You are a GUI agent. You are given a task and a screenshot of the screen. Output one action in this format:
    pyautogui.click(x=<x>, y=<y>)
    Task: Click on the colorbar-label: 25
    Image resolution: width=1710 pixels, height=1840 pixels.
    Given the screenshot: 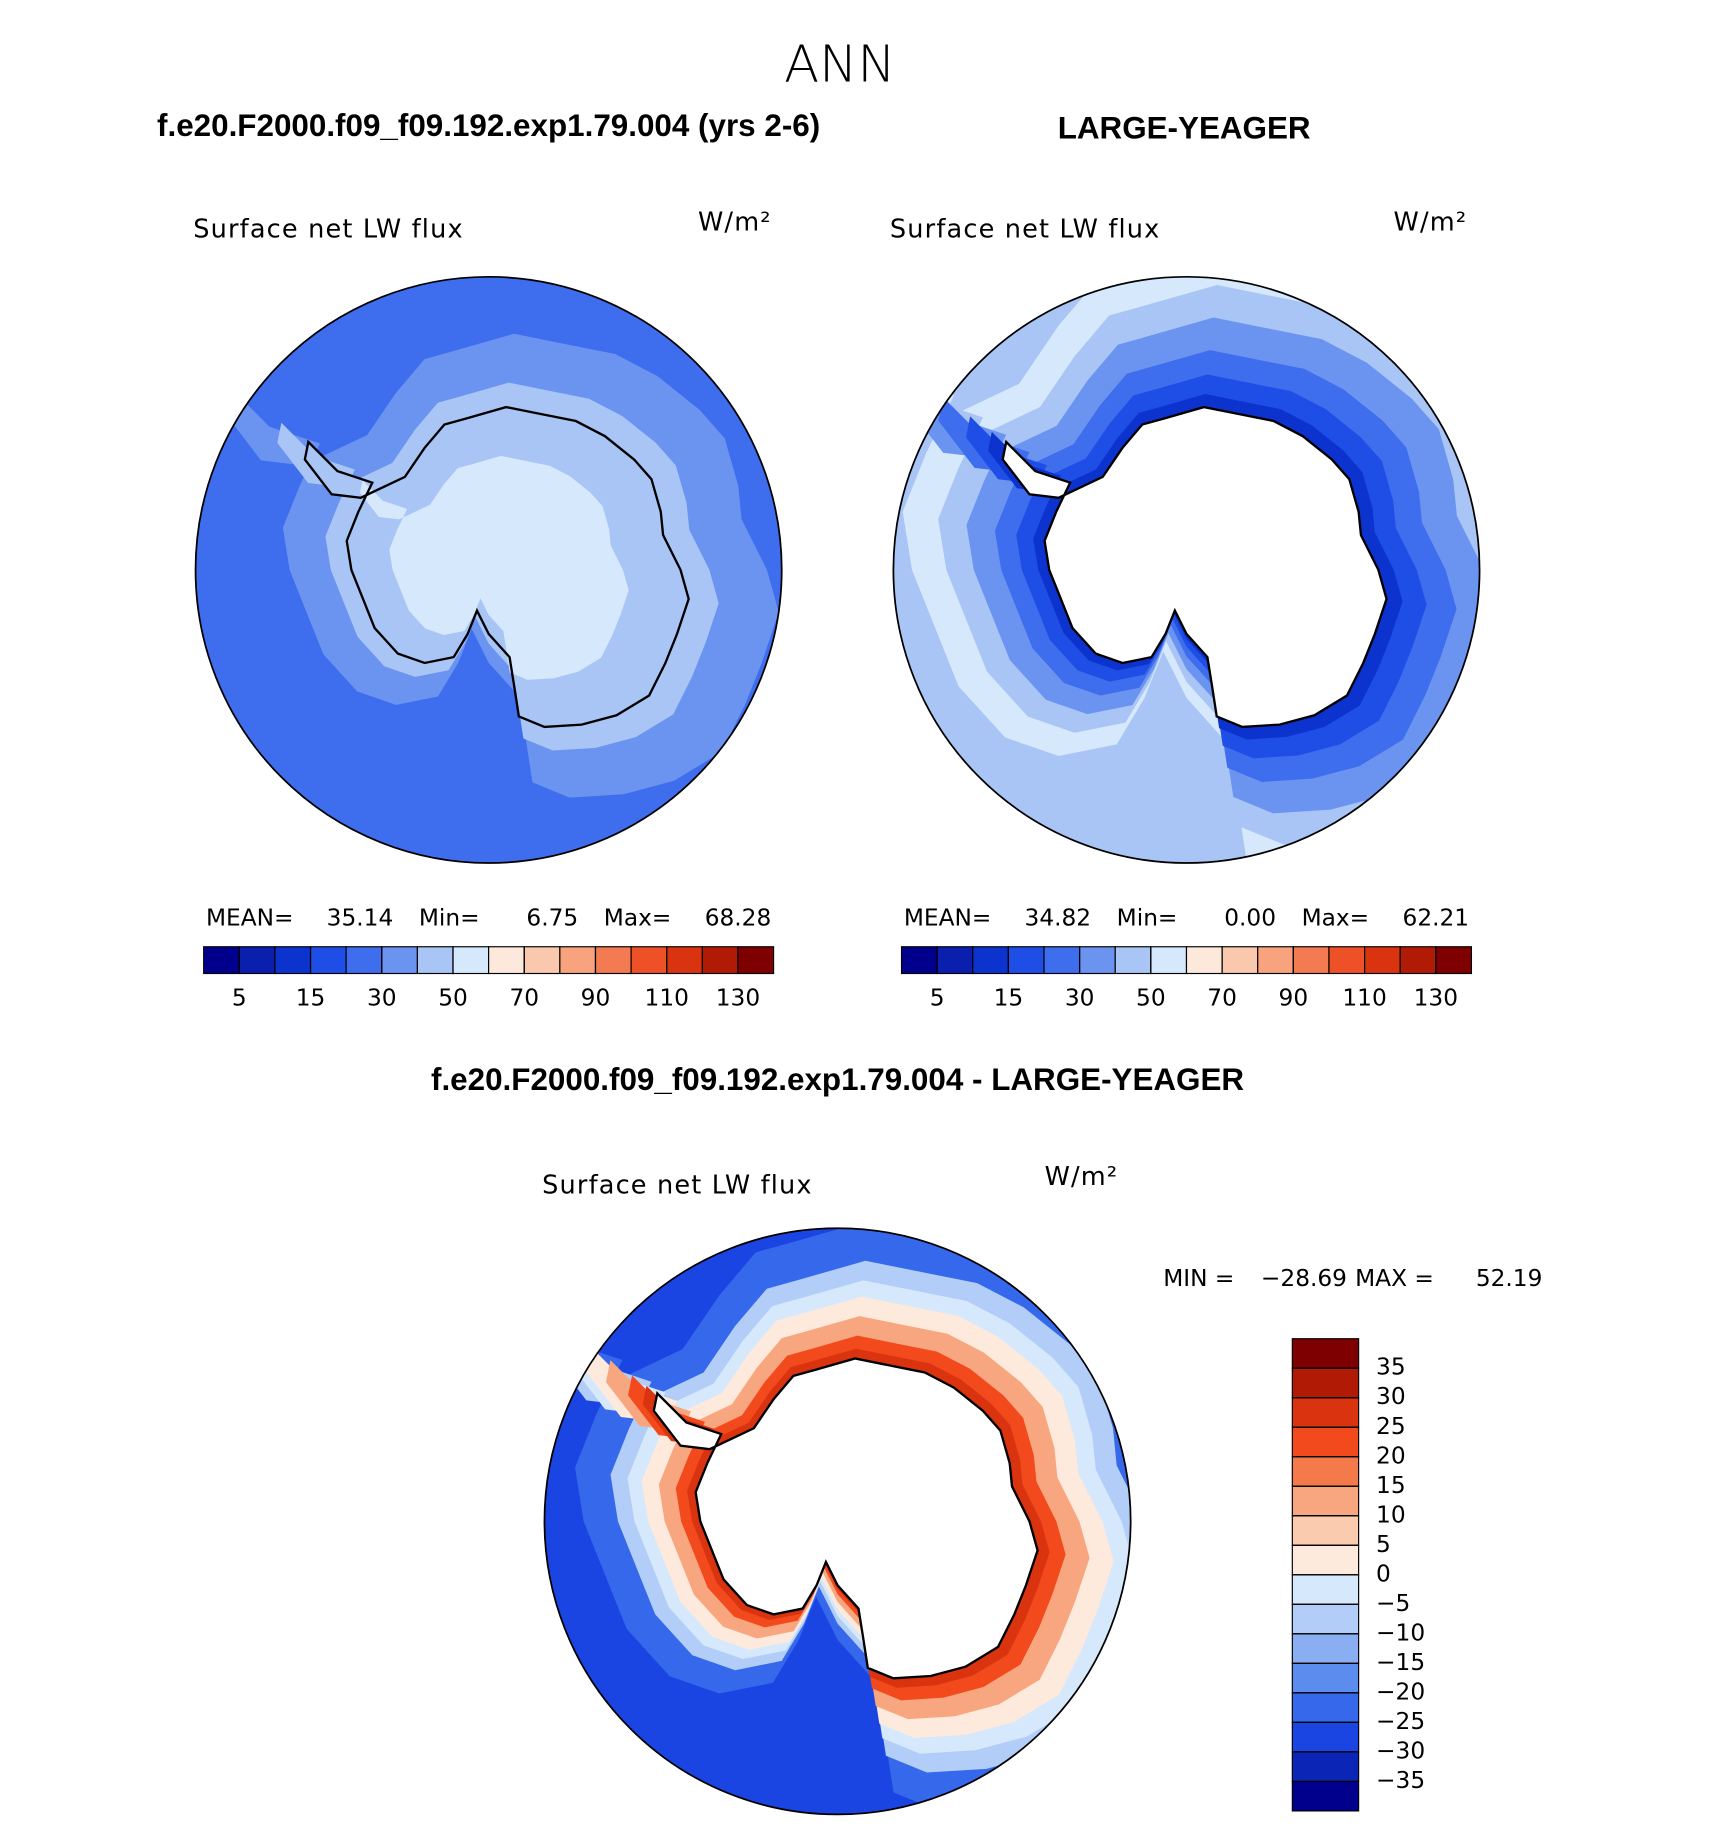 What is the action you would take?
    pyautogui.click(x=1391, y=1426)
    